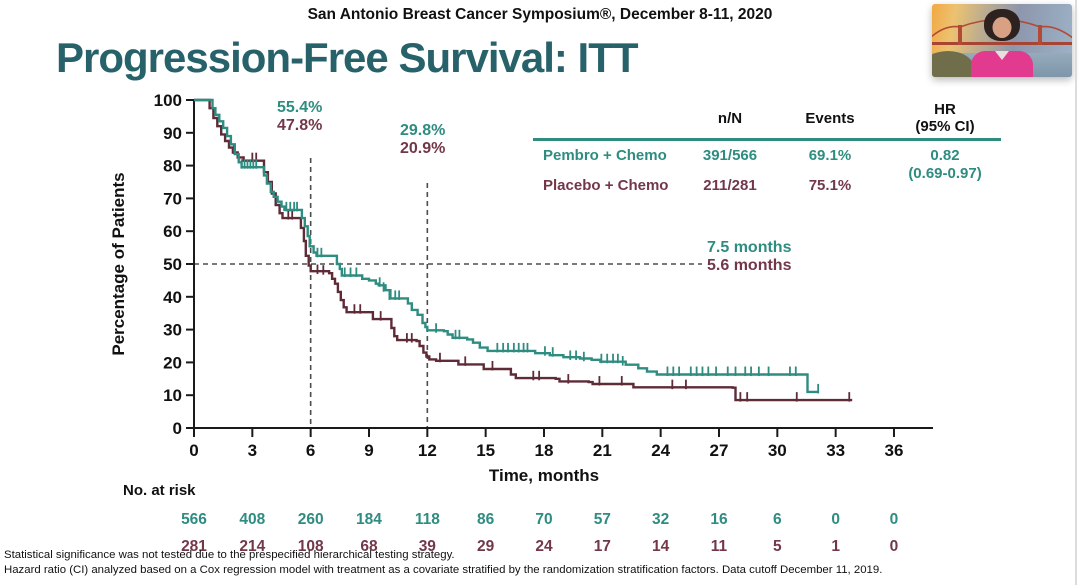 The image size is (1080, 585). Describe the element at coordinates (172, 133) in the screenshot. I see `y-tick-label: 90` at that location.